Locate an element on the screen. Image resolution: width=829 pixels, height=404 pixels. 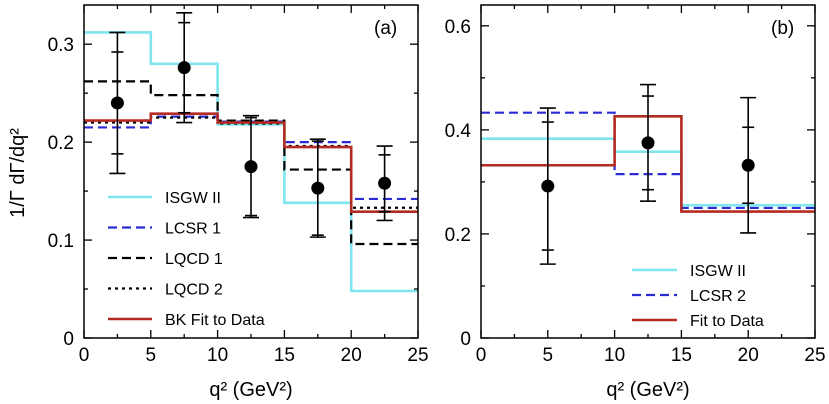
y-tick-label: 0.1 is located at coordinates (61, 241).